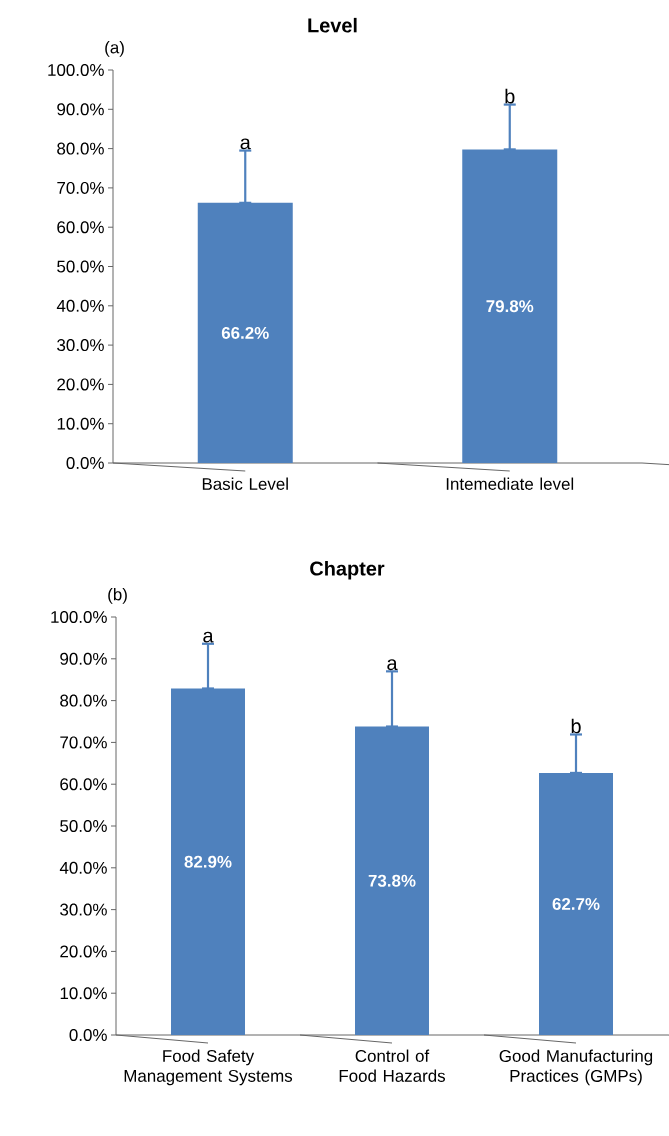 Image resolution: width=669 pixels, height=1136 pixels. I want to click on data-label: 66.2%, so click(245, 332).